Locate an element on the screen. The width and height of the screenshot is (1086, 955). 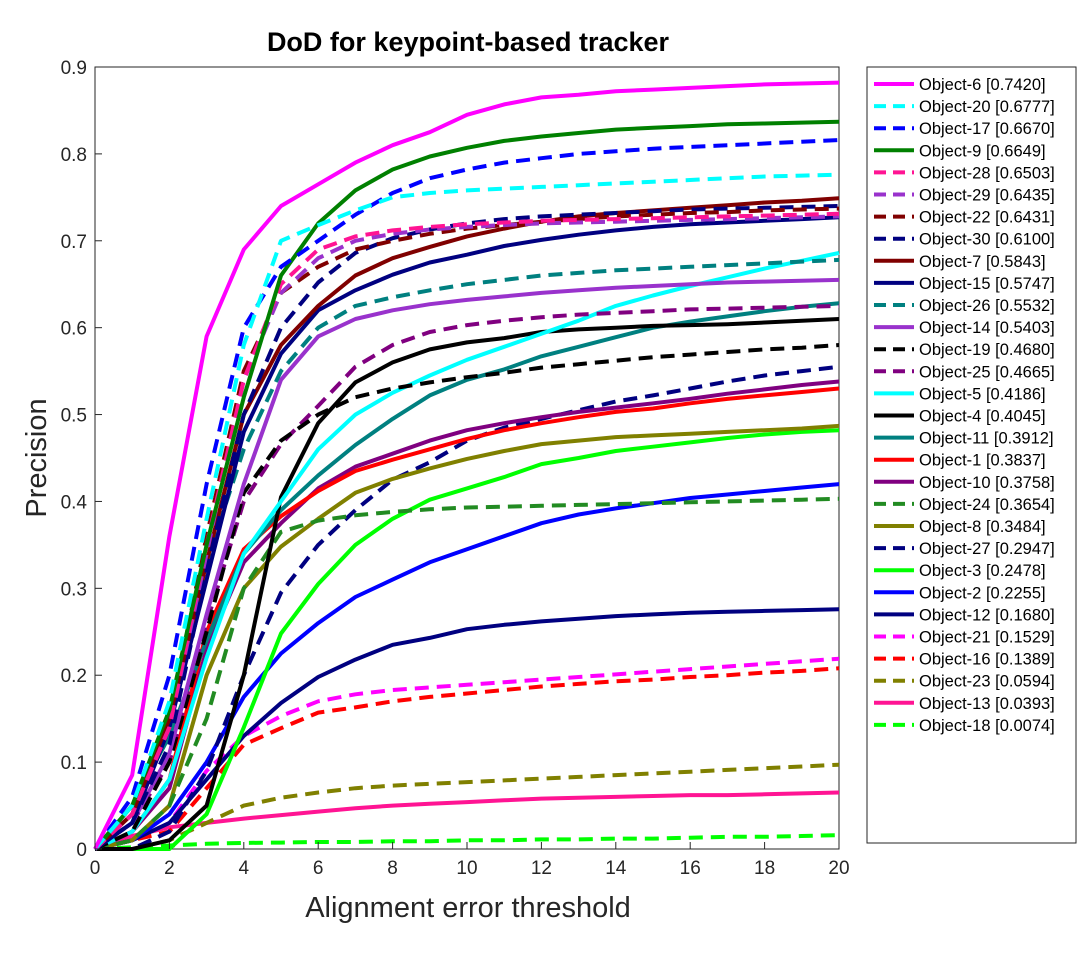
legend-entry: Object-19 [0.4680] is located at coordinates (987, 350).